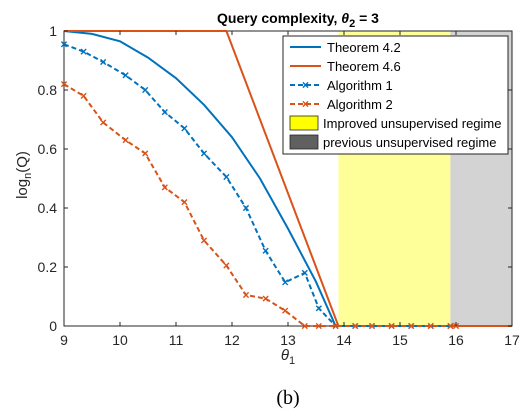 This screenshot has width=526, height=414. I want to click on legend-box, so click(395, 95).